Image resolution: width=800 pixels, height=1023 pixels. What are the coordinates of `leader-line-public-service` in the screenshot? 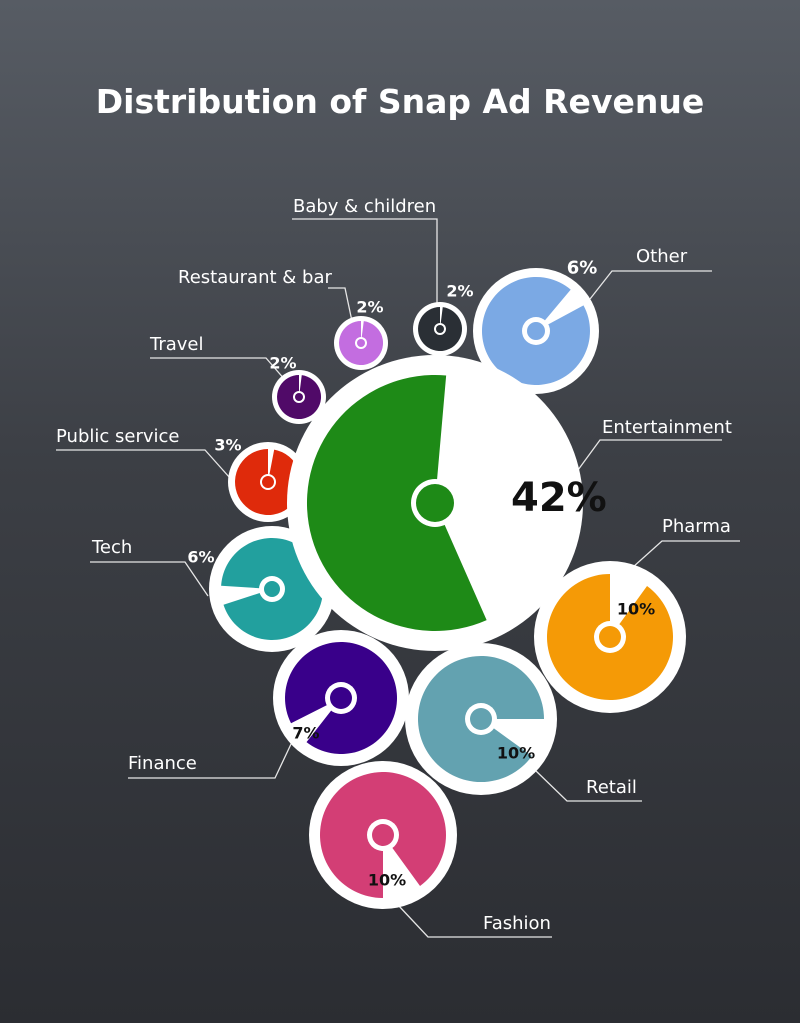 It's located at (143, 464).